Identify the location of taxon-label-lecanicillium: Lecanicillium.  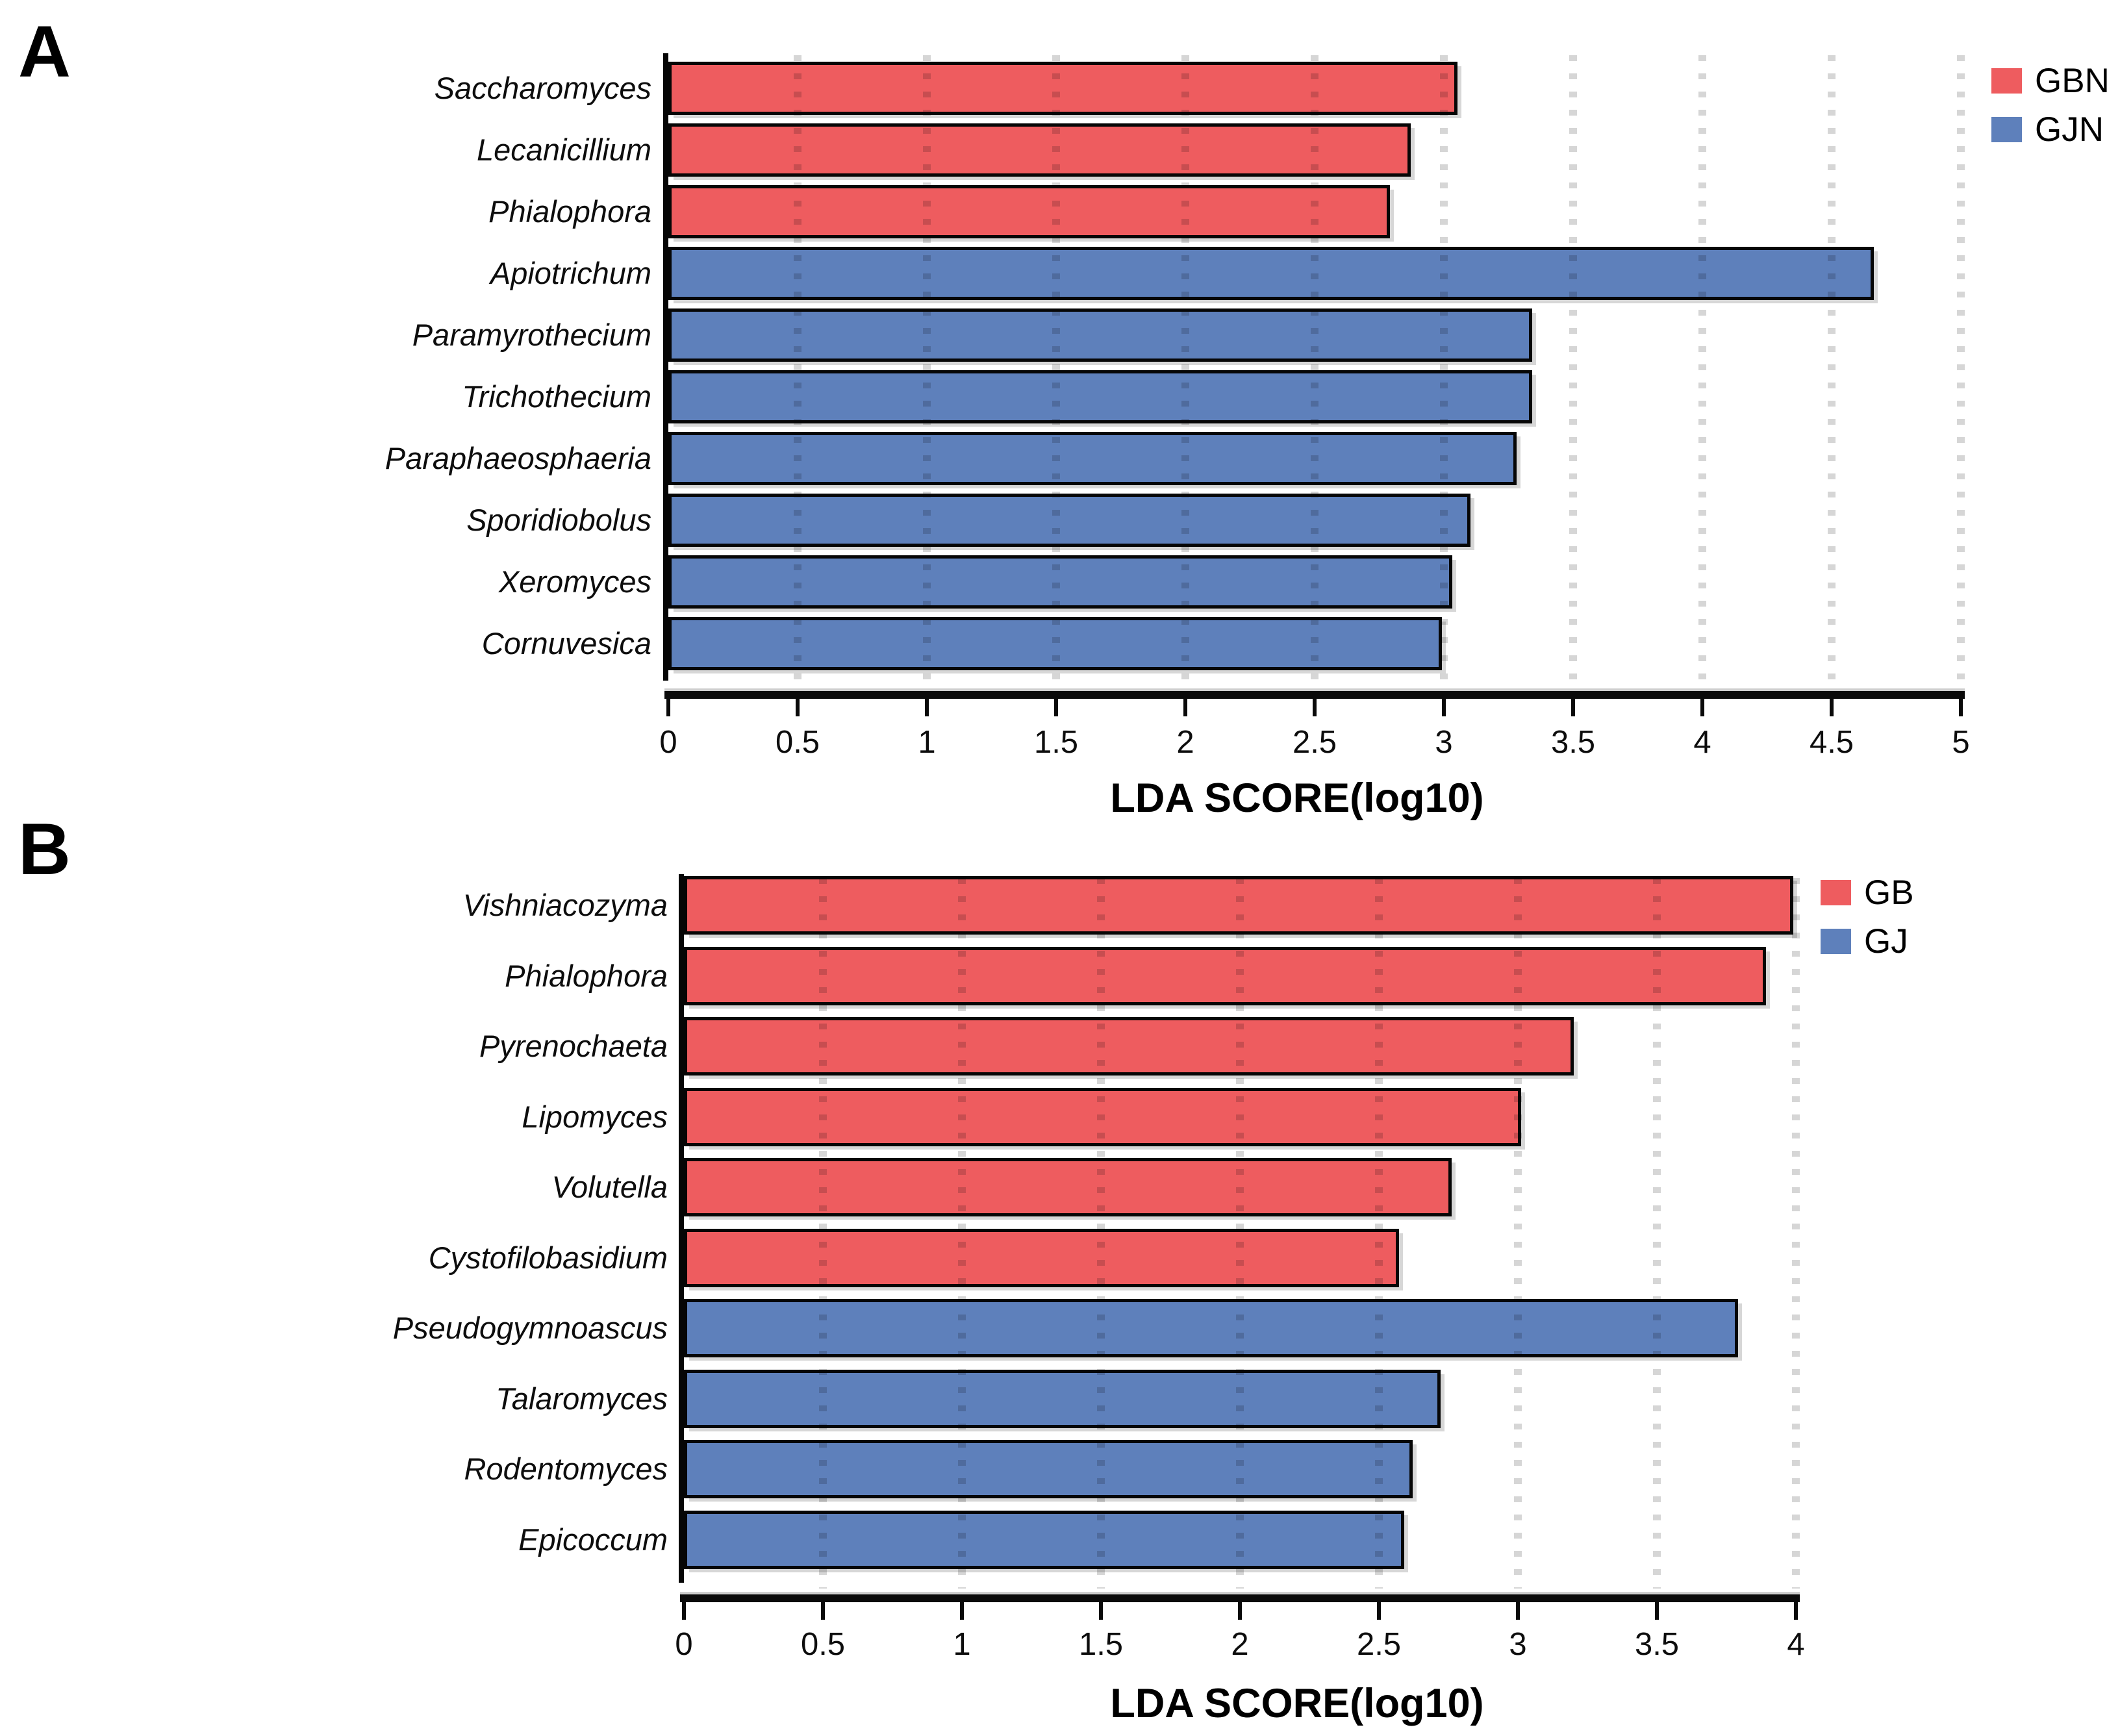
(564, 149).